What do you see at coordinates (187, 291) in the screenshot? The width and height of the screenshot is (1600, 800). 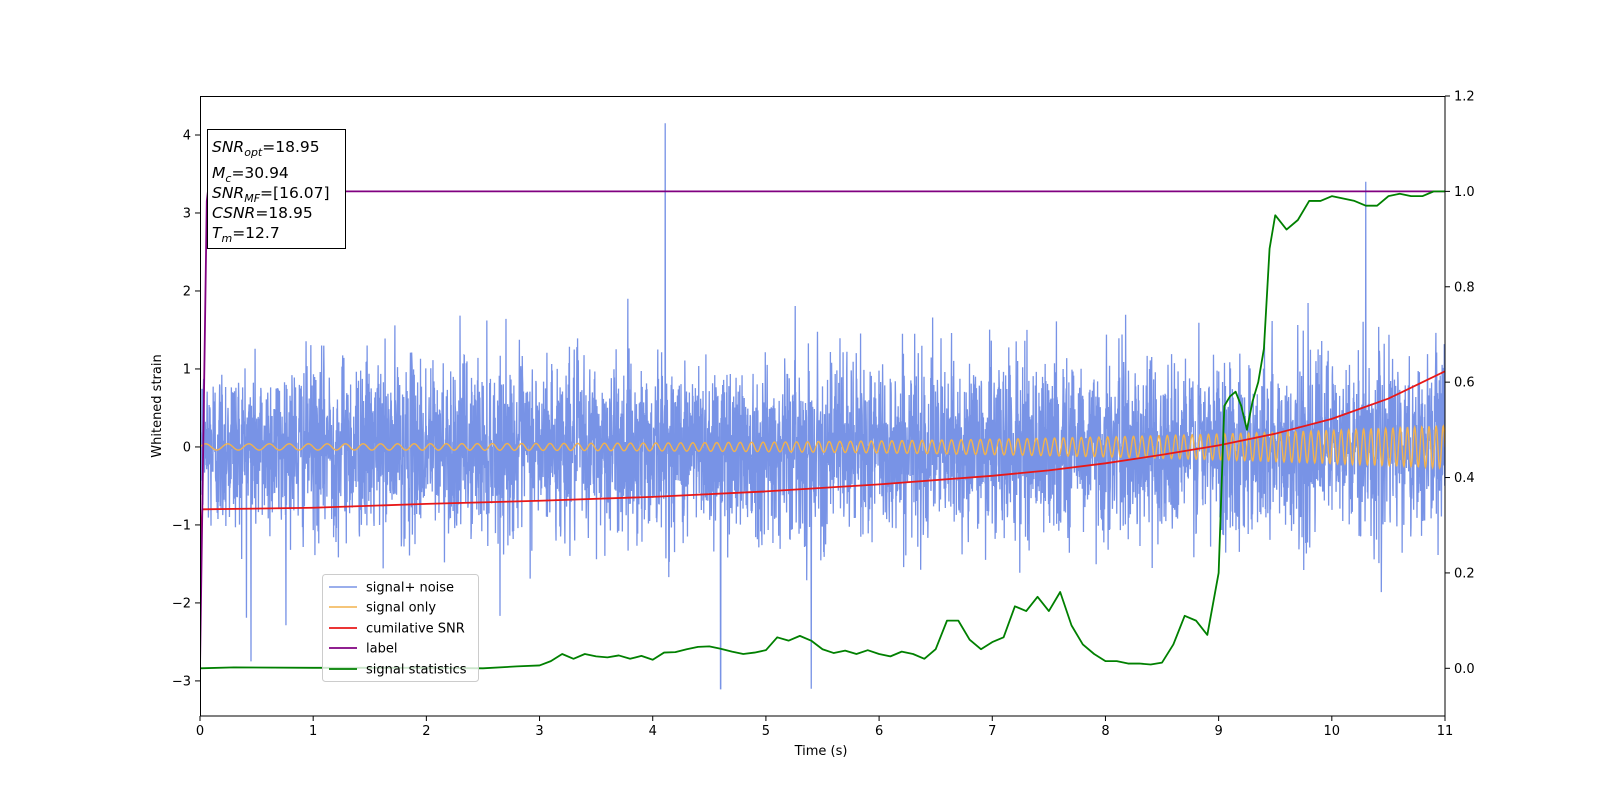 I see `y-tick-label: 2` at bounding box center [187, 291].